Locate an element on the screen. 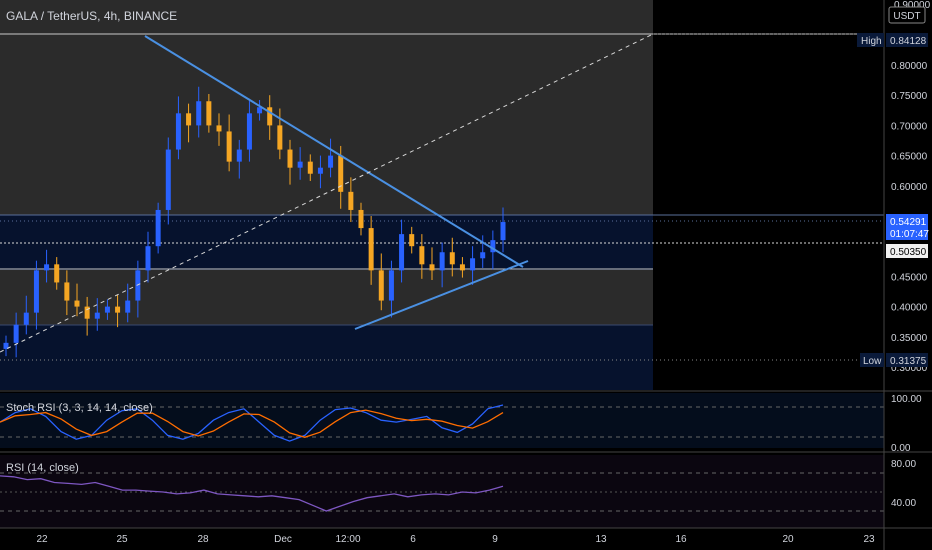 The image size is (932, 550). price-tick-label: 0.30000 is located at coordinates (909, 368).